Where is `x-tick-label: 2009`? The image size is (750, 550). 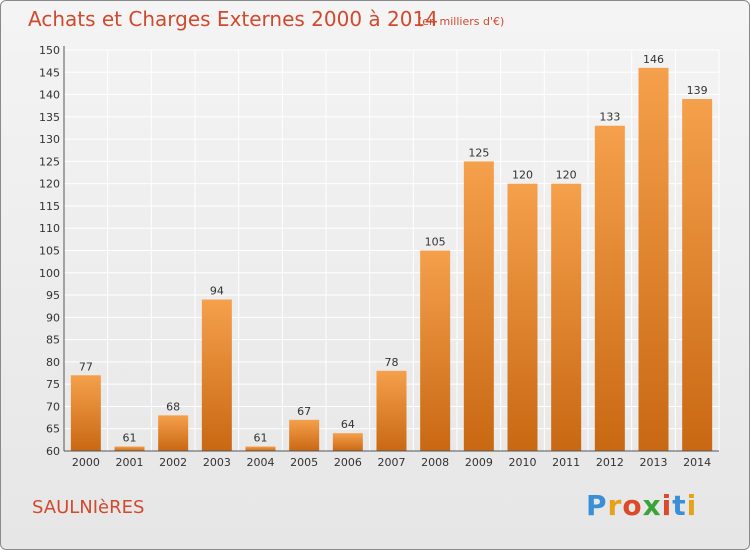 x-tick-label: 2009 is located at coordinates (479, 462).